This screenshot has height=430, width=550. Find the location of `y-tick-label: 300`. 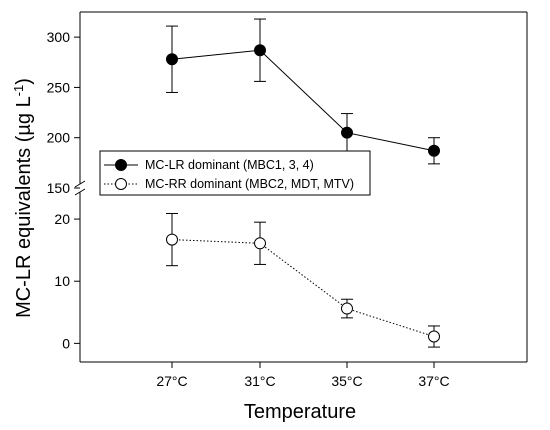

y-tick-label: 300 is located at coordinates (59, 37).